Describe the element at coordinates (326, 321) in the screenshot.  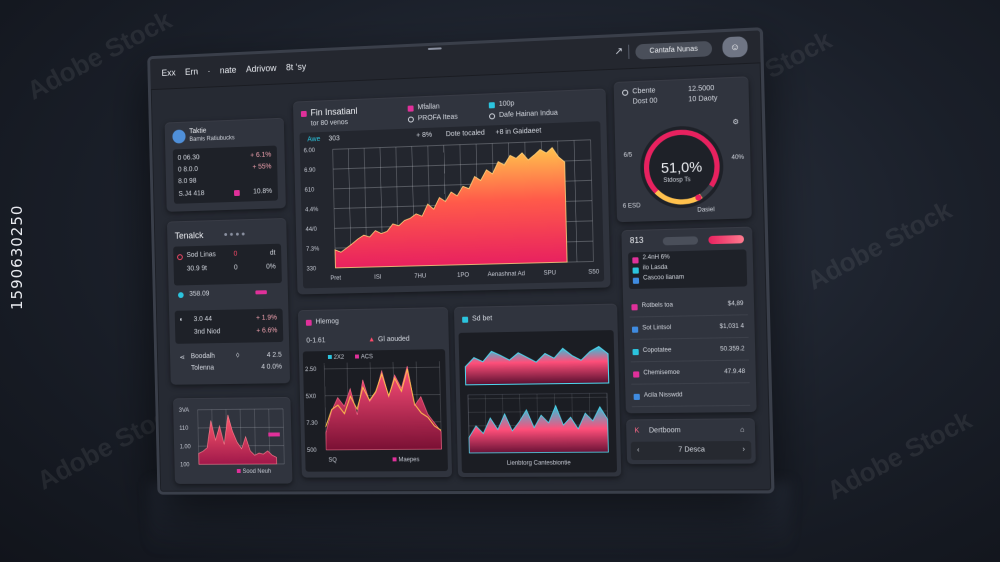
I see `panel-title: Hlemog` at that location.